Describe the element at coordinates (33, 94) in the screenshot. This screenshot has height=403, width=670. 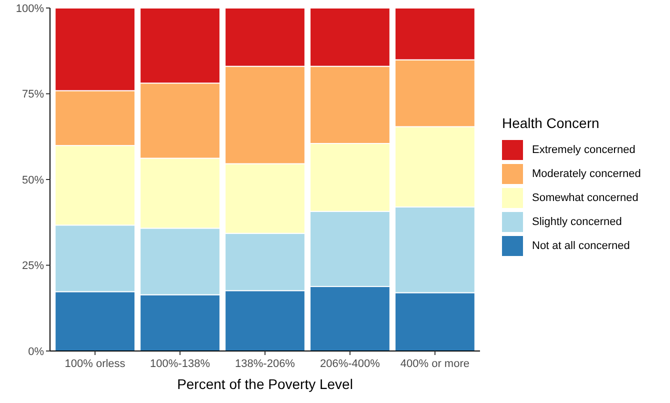
I see `y-tick-label: 75%` at that location.